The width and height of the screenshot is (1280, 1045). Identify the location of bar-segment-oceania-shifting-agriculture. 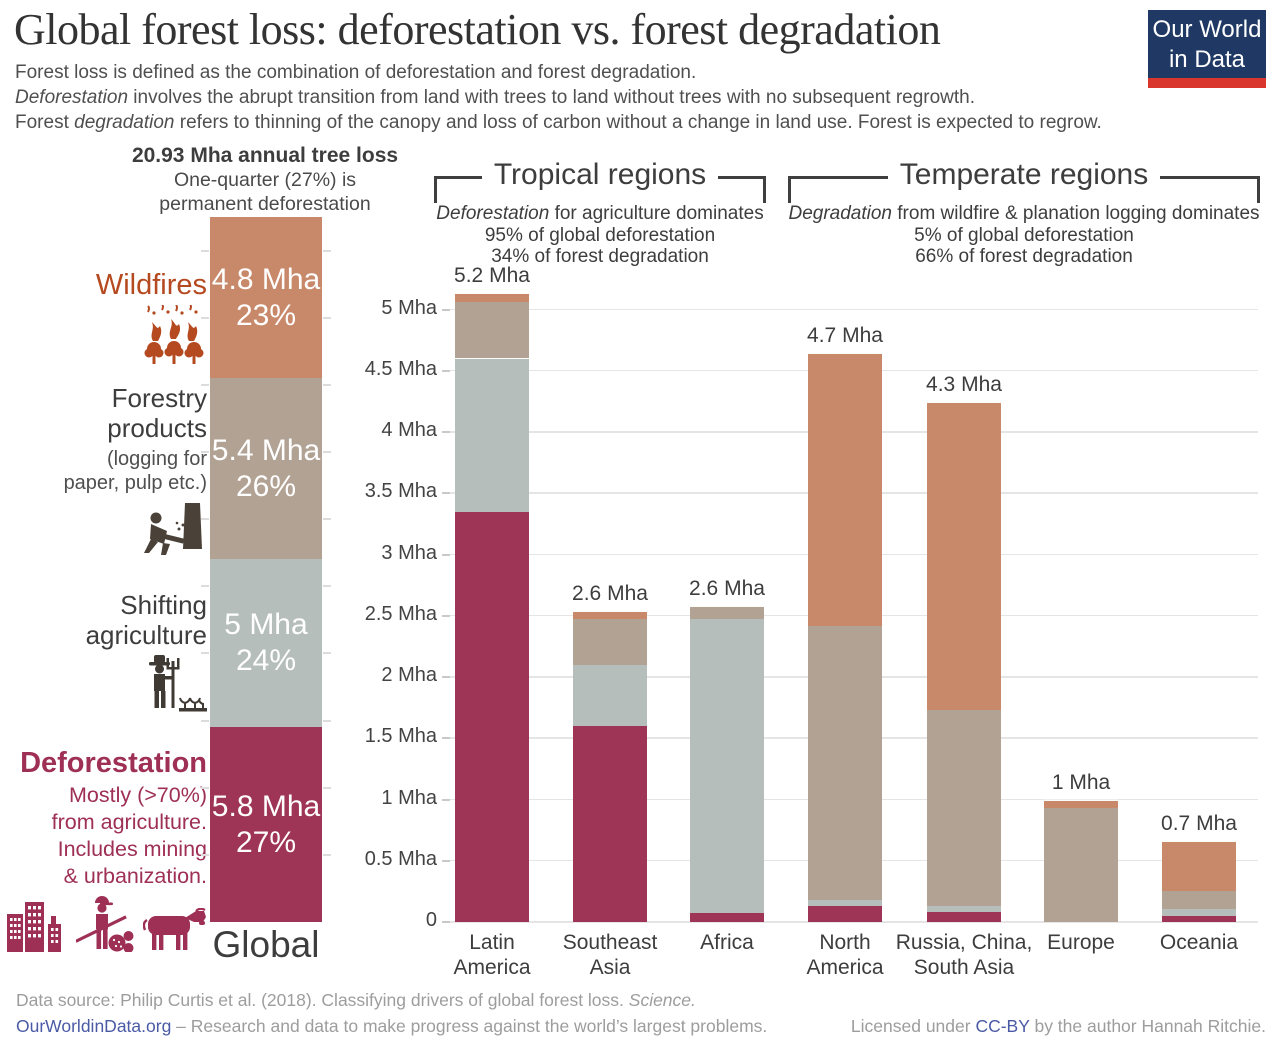
(1199, 912).